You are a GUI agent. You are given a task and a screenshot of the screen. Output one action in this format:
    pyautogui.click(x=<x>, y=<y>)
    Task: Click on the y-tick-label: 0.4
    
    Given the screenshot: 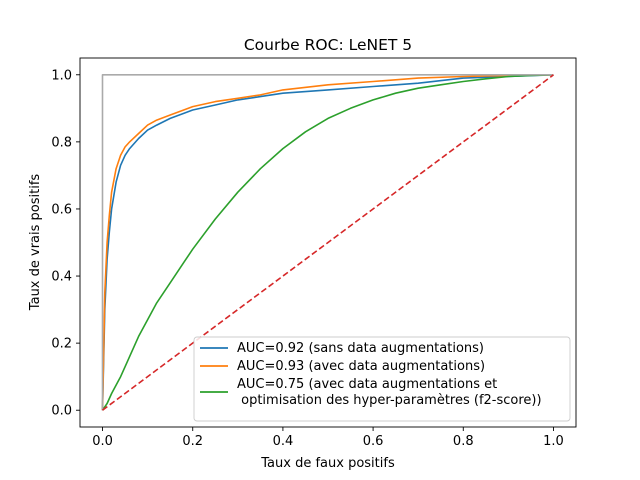 What is the action you would take?
    pyautogui.click(x=61, y=277)
    